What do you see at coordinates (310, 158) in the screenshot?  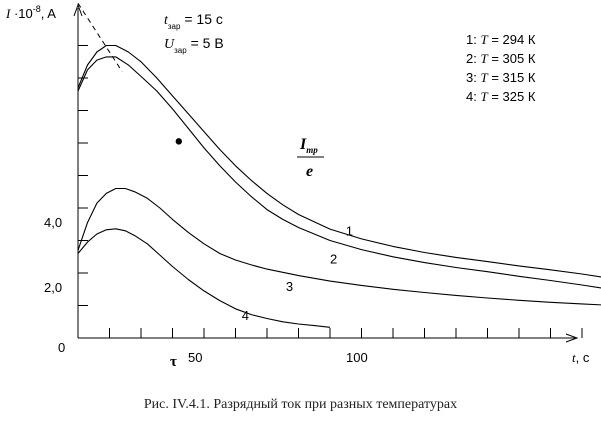 I see `fraction-label: Iтр e` at bounding box center [310, 158].